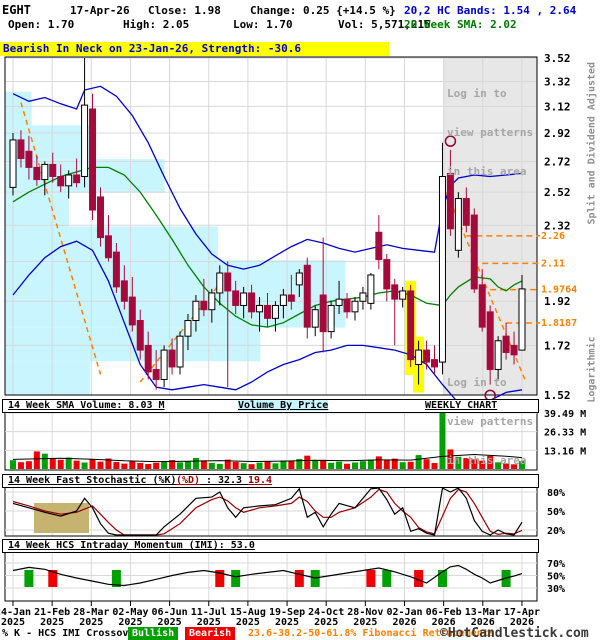 The height and width of the screenshot is (640, 600). What do you see at coordinates (553, 263) in the screenshot?
I see `fib-level-label: 2.11` at bounding box center [553, 263].